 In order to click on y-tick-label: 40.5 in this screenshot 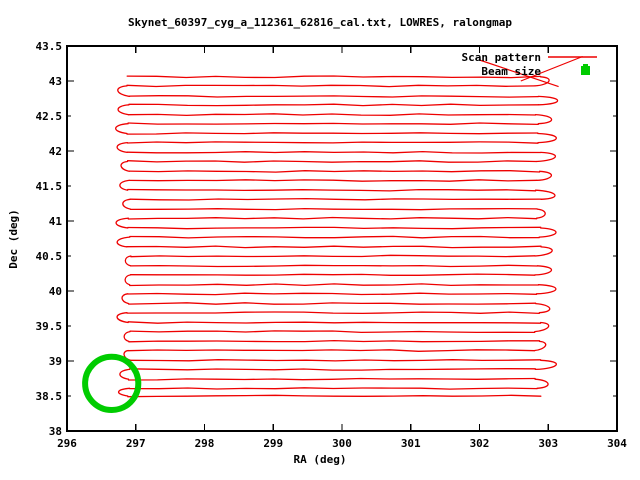, I will do `click(49, 256)`.